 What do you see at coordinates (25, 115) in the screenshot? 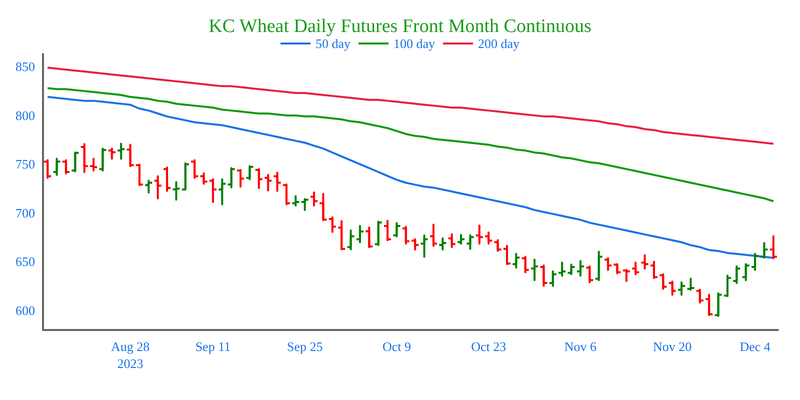
I see `y-tick-label: 800` at bounding box center [25, 115].